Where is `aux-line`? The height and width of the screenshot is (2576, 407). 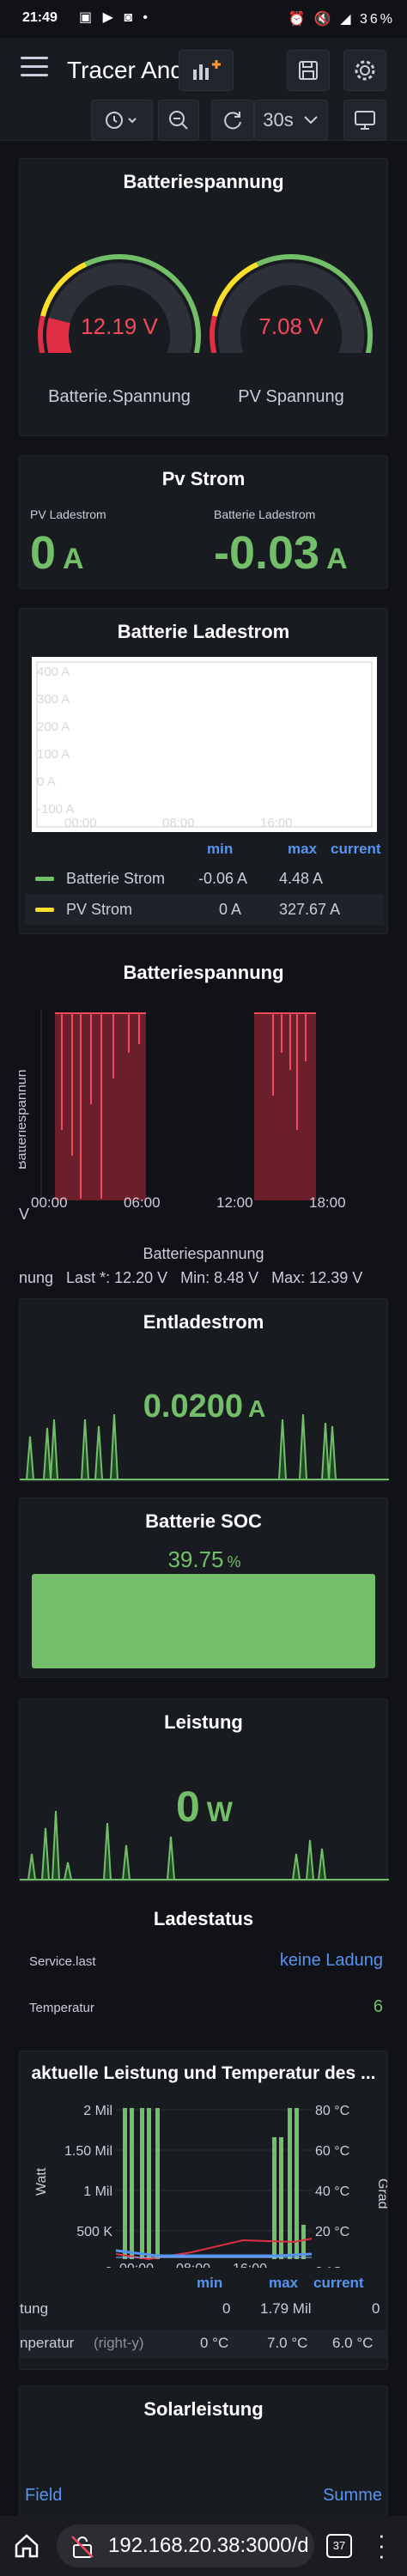
aux-line is located at coordinates (214, 2253).